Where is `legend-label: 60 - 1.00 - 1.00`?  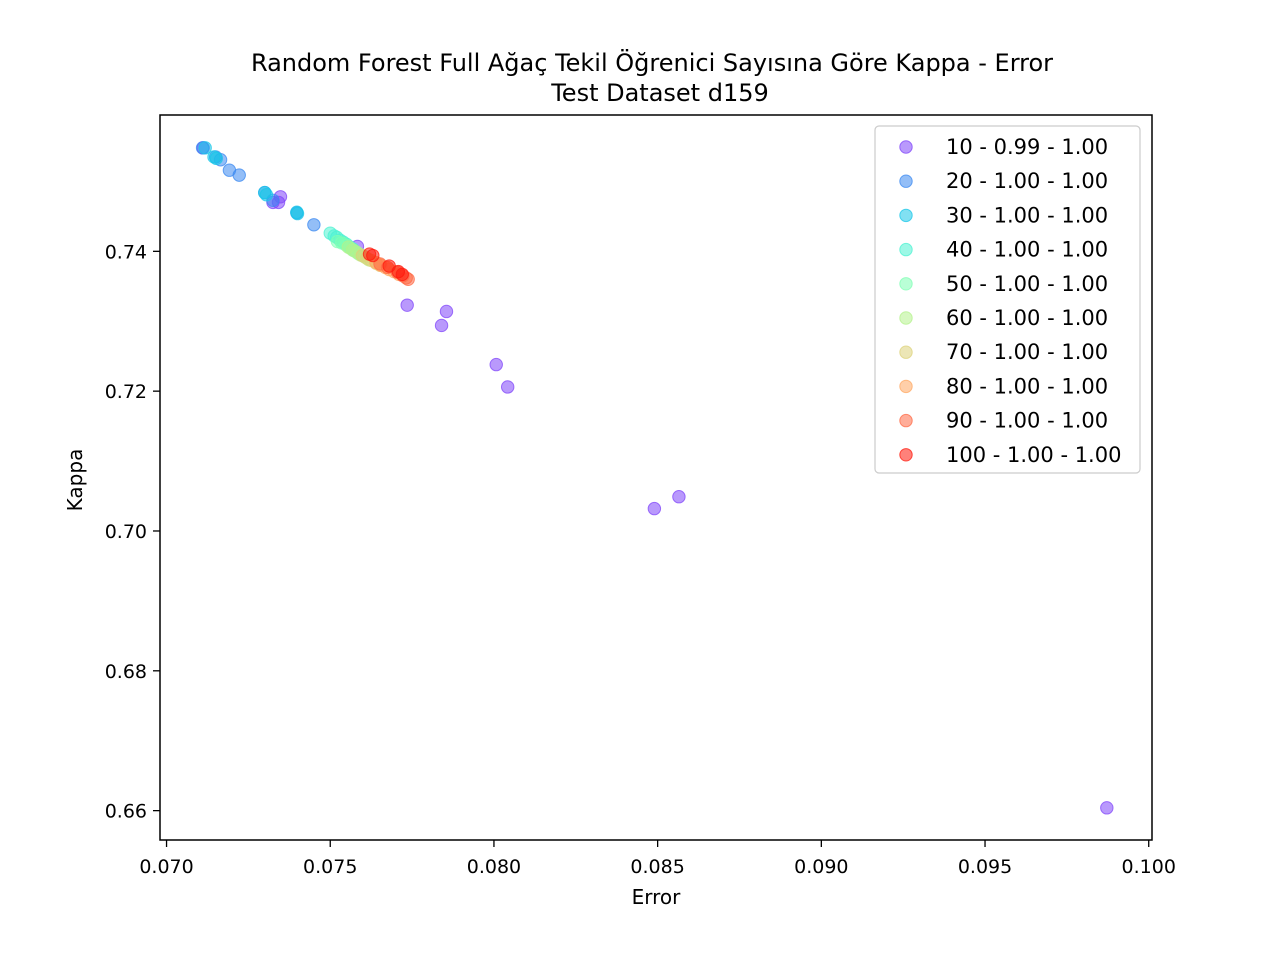
legend-label: 60 - 1.00 - 1.00 is located at coordinates (1027, 318).